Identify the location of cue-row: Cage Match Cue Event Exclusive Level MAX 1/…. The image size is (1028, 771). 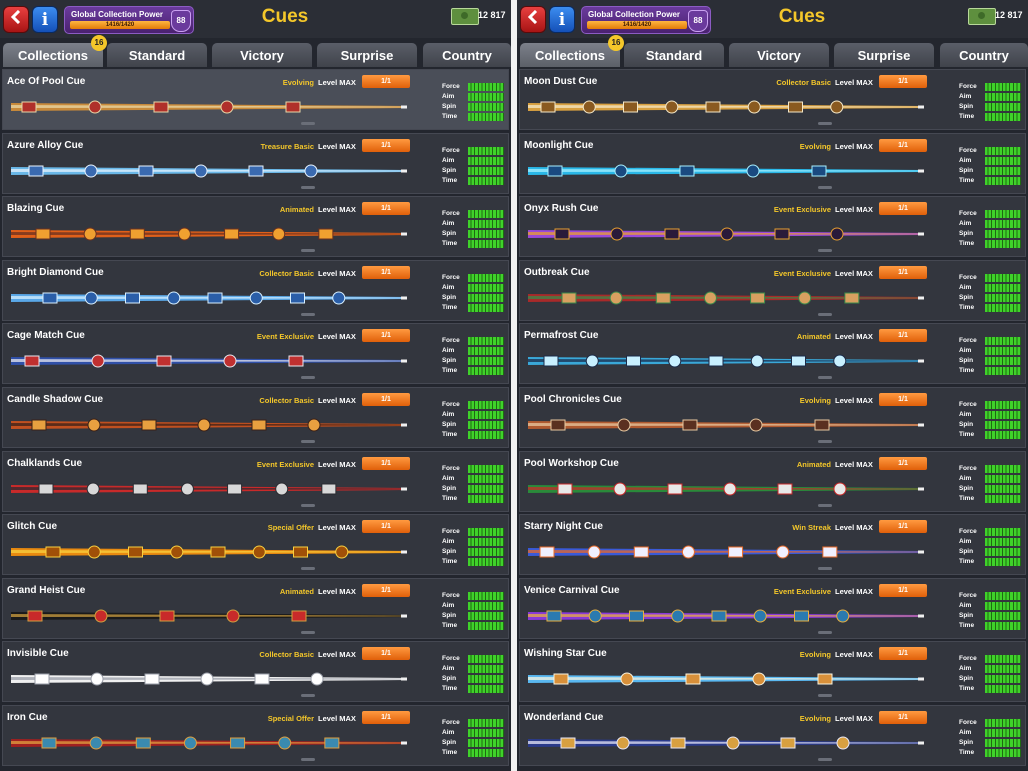
(255, 354).